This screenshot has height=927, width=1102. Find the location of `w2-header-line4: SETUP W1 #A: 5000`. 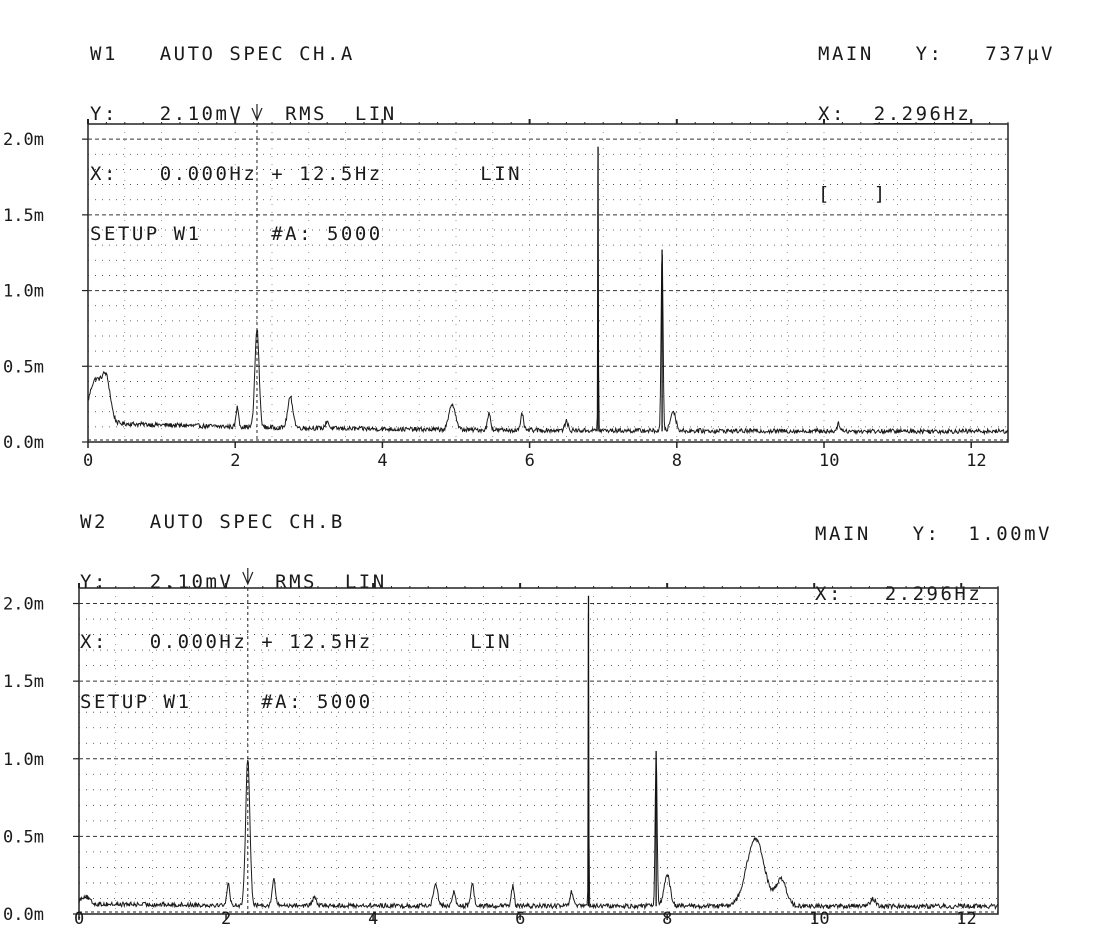

w2-header-line4: SETUP W1 #A: 5000 is located at coordinates (226, 702).